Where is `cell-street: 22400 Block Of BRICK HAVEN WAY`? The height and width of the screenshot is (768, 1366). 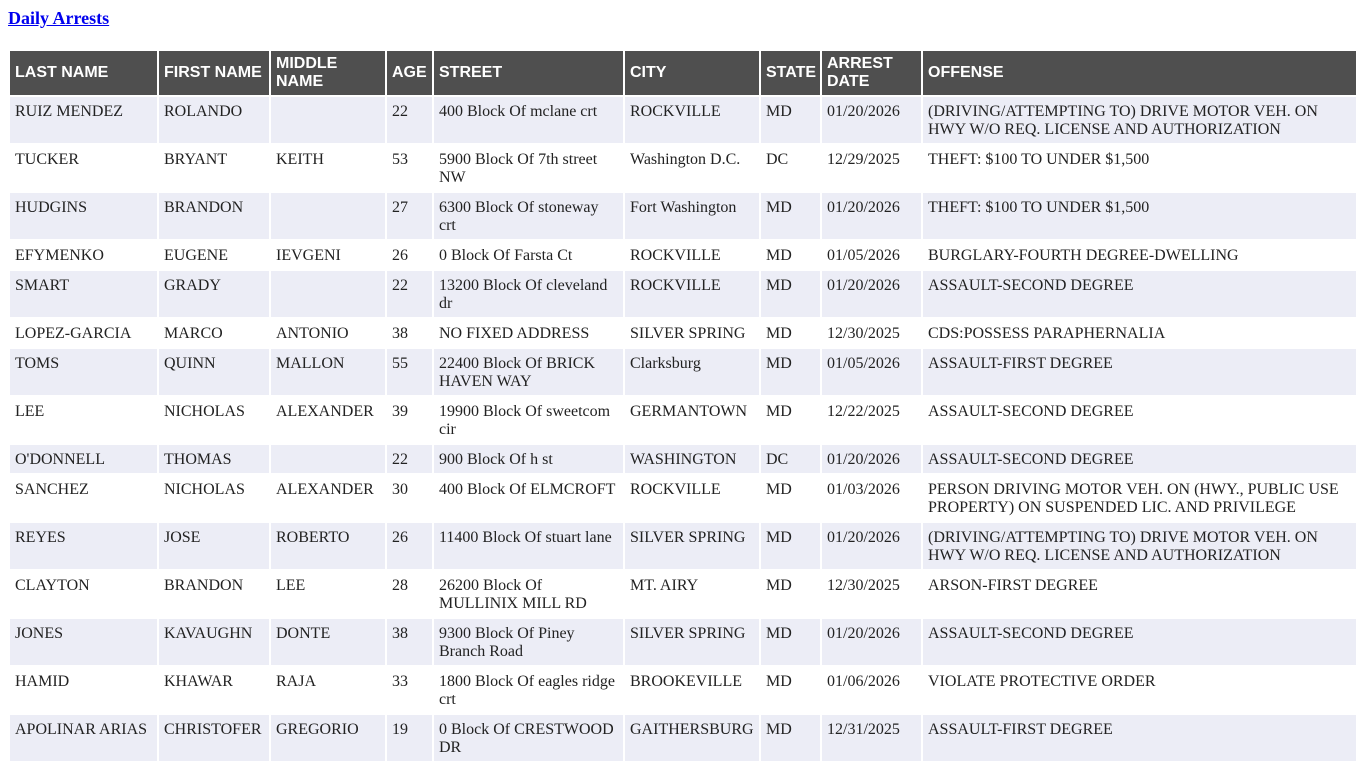
cell-street: 22400 Block Of BRICK HAVEN WAY is located at coordinates (528, 372).